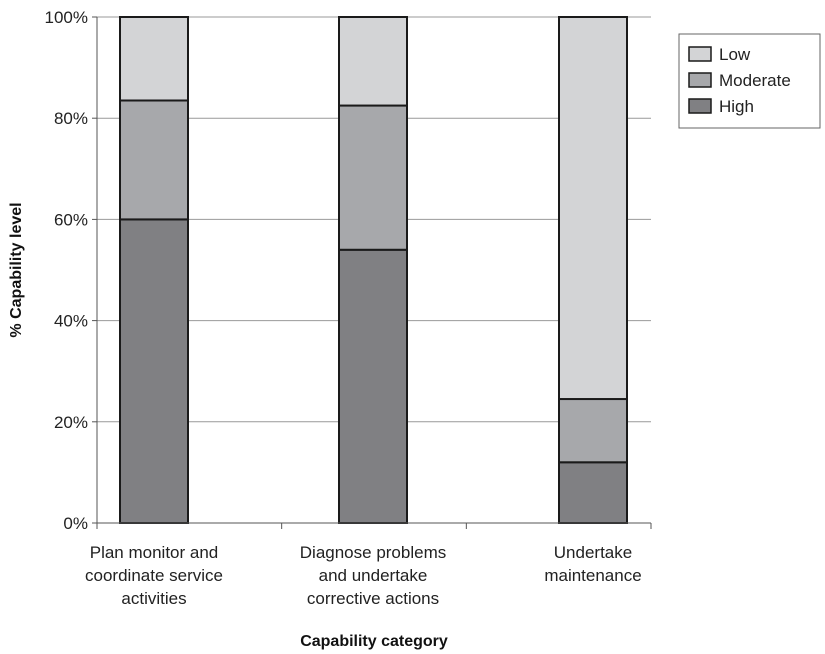 The height and width of the screenshot is (654, 825). What do you see at coordinates (700, 54) in the screenshot?
I see `legend-swatch-low` at bounding box center [700, 54].